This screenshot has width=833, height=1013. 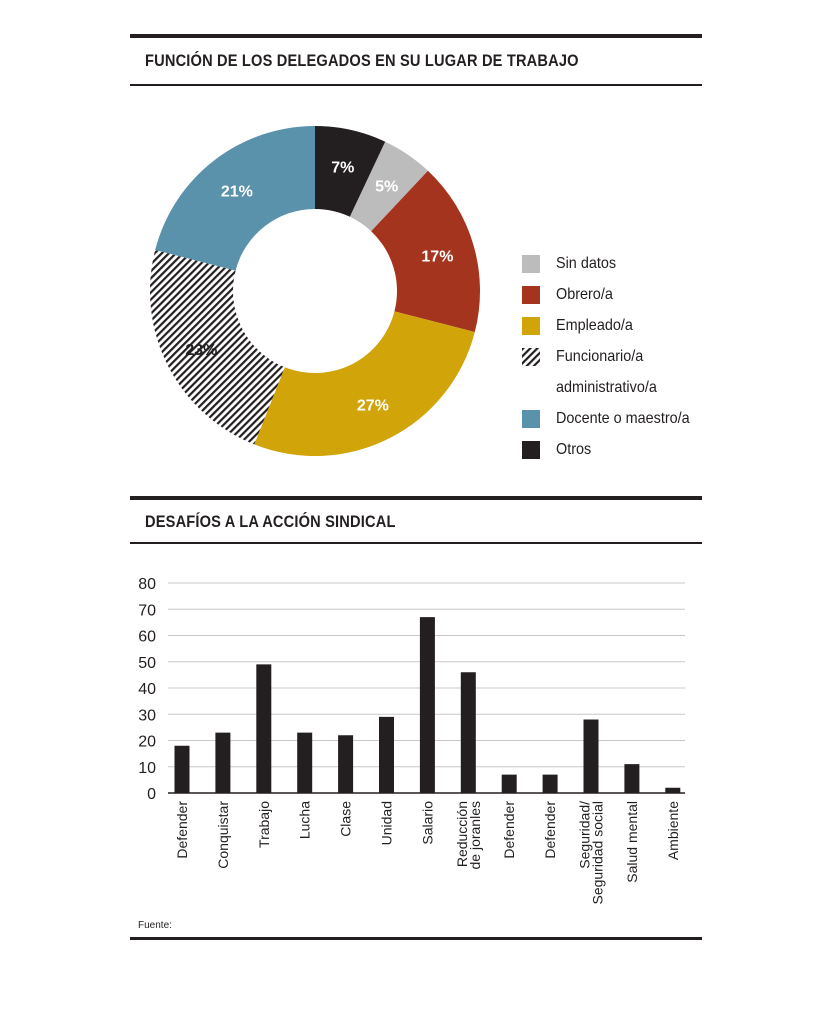 I want to click on x-category-label: Conquistar, so click(x=223, y=835).